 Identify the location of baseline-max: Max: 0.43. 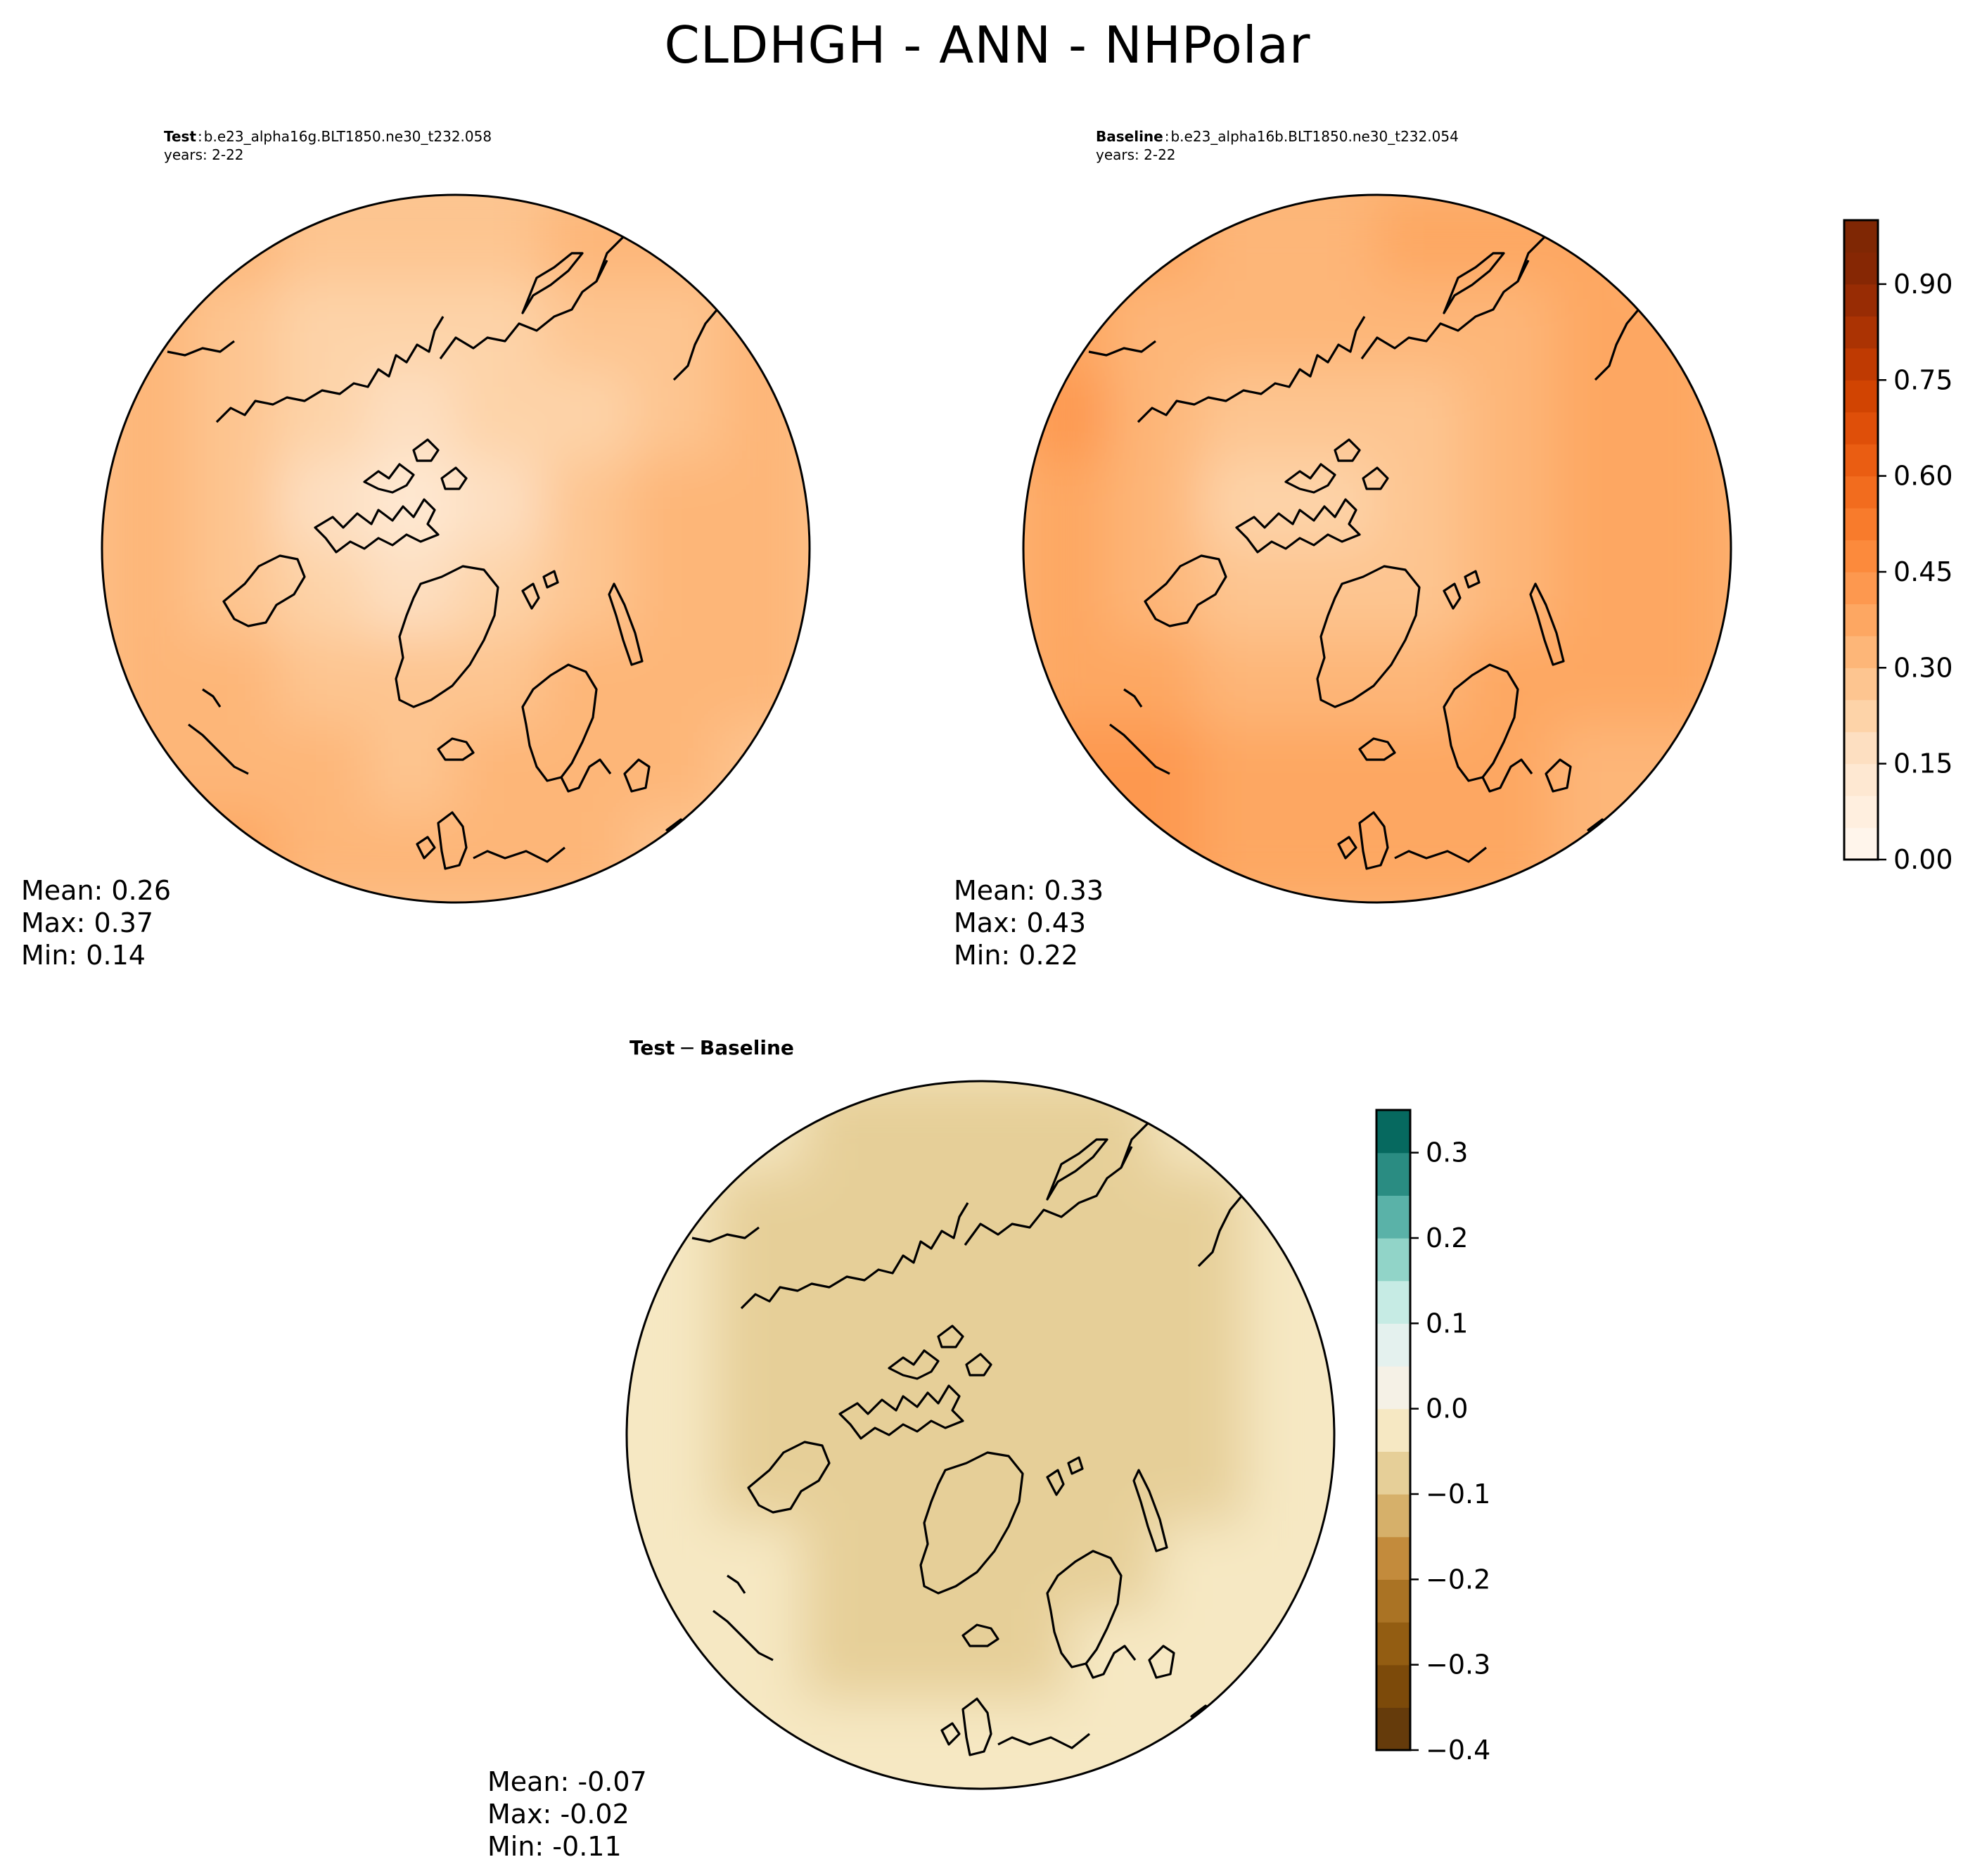
(1020, 922).